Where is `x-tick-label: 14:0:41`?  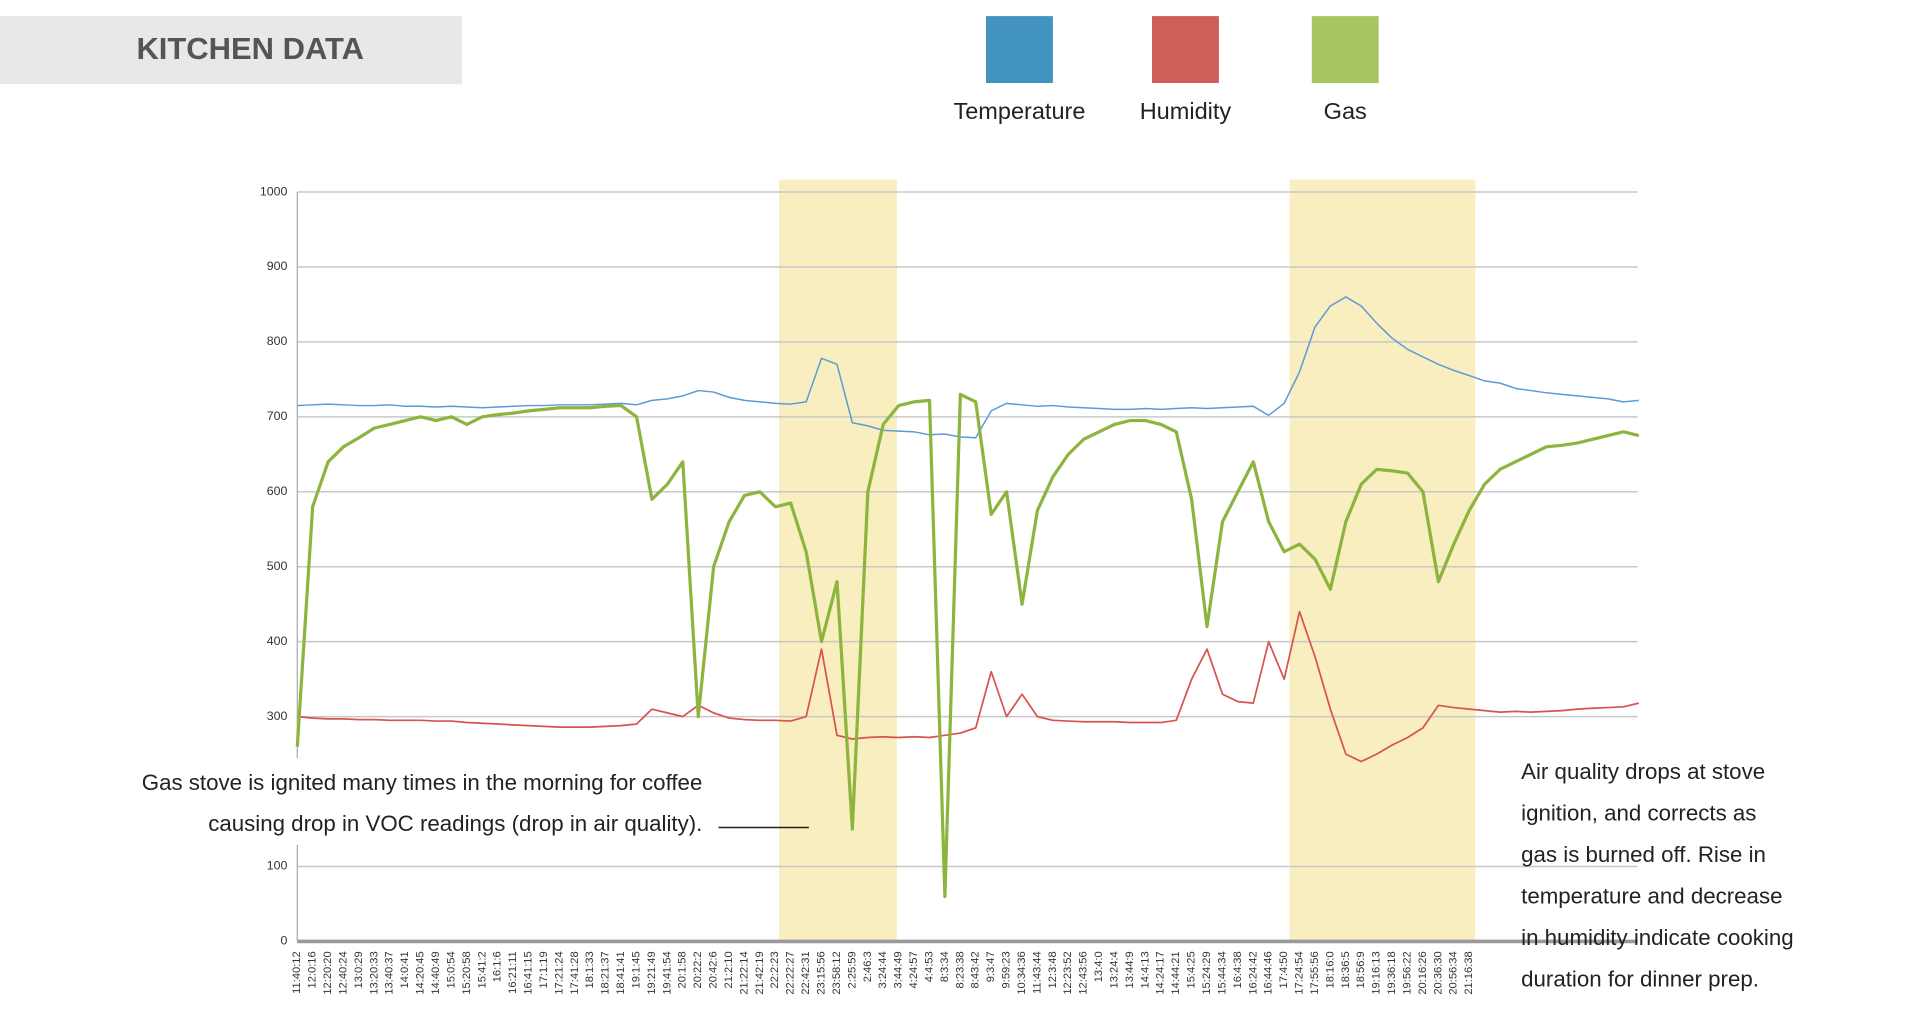 x-tick-label: 14:0:41 is located at coordinates (405, 969).